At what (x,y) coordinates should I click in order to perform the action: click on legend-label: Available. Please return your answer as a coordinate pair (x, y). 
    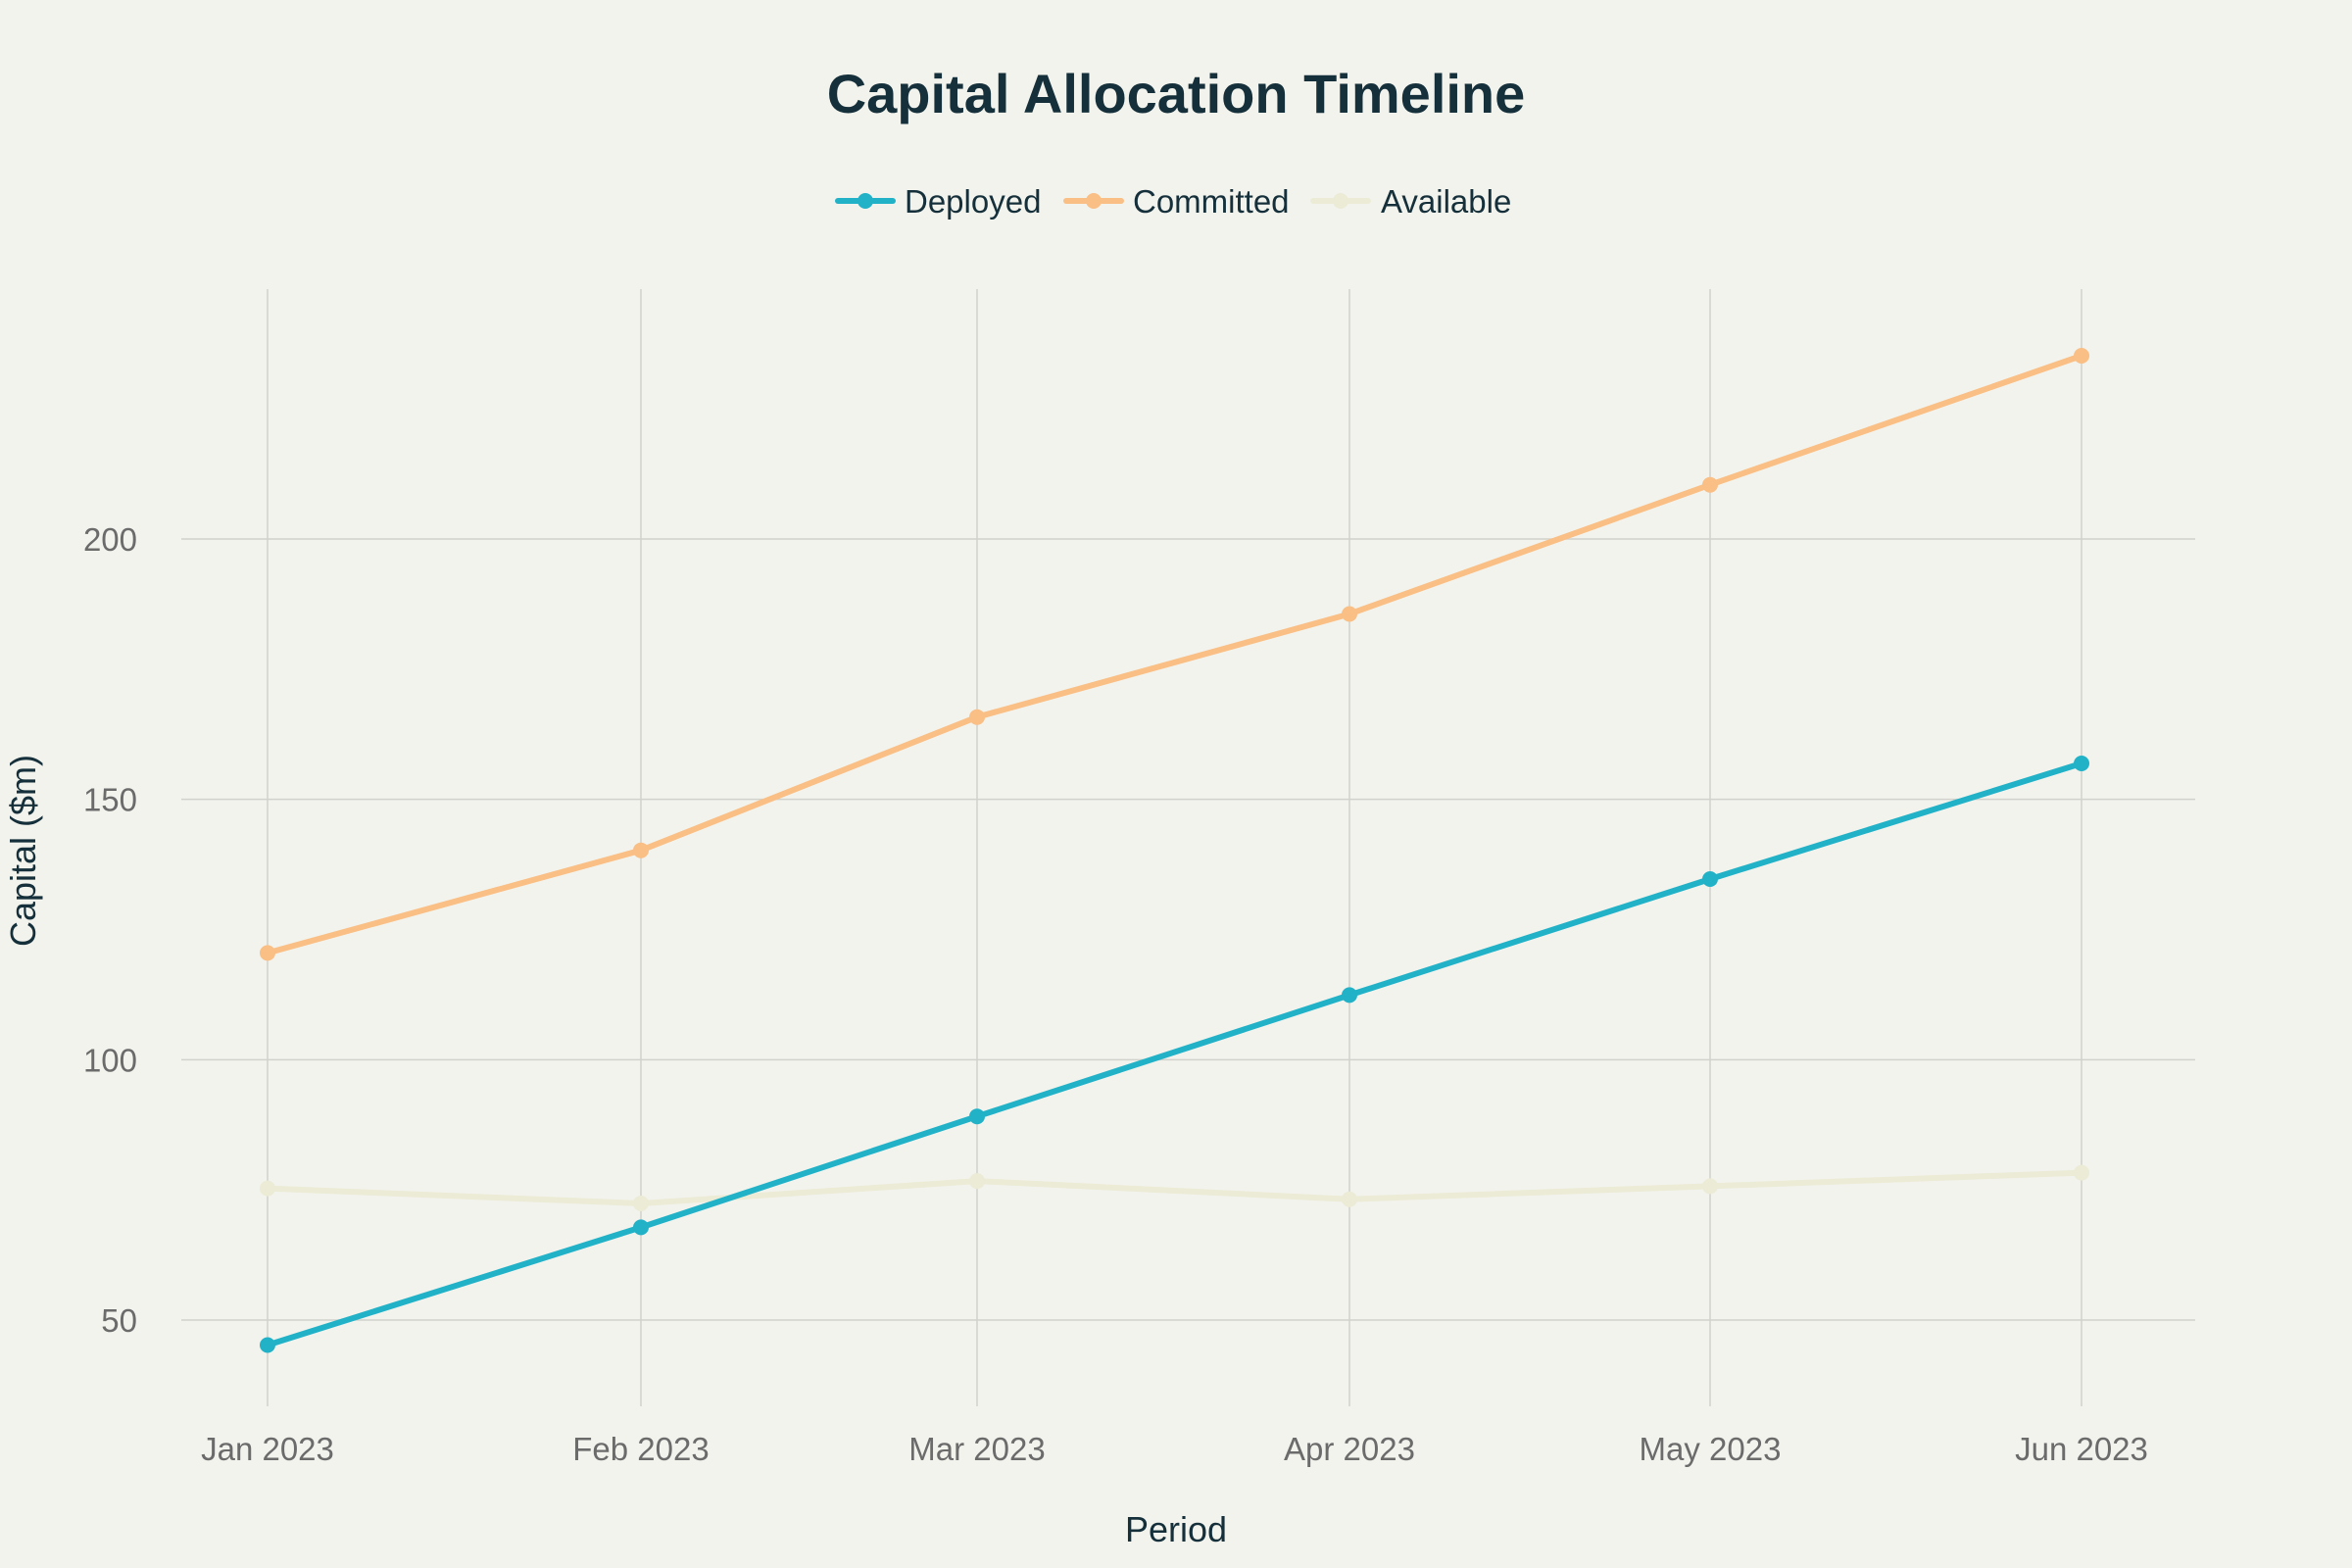
    Looking at the image, I should click on (1446, 201).